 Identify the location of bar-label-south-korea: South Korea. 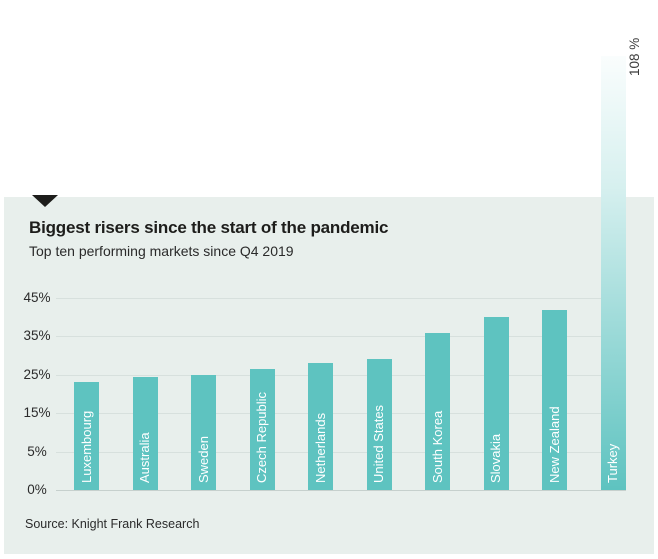
(437, 446).